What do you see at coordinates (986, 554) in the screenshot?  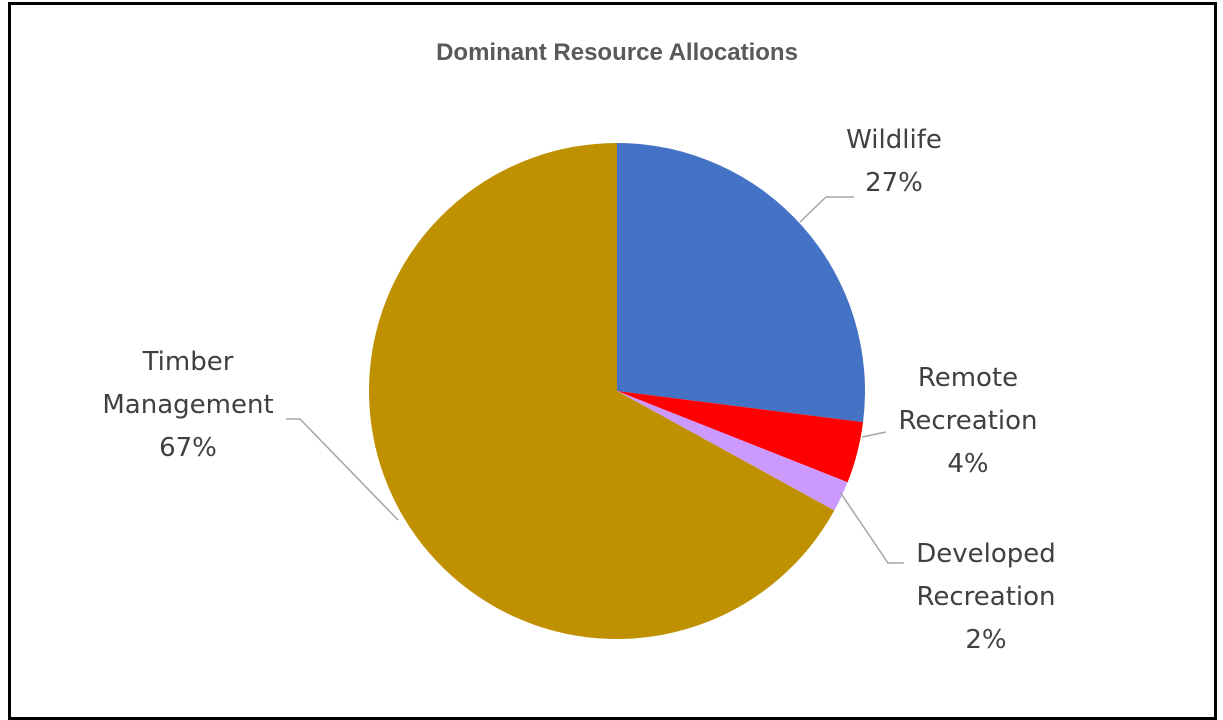 I see `data-label-line: Developed` at bounding box center [986, 554].